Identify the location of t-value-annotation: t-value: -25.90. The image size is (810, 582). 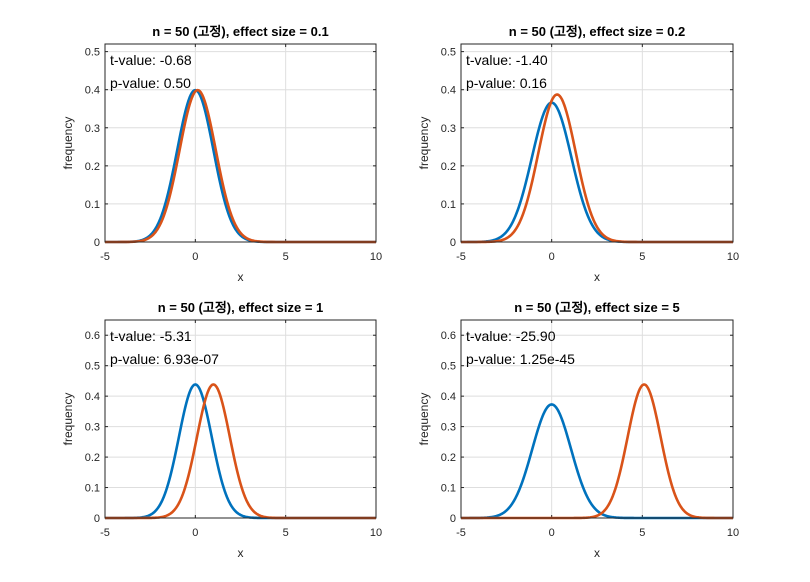
(511, 336).